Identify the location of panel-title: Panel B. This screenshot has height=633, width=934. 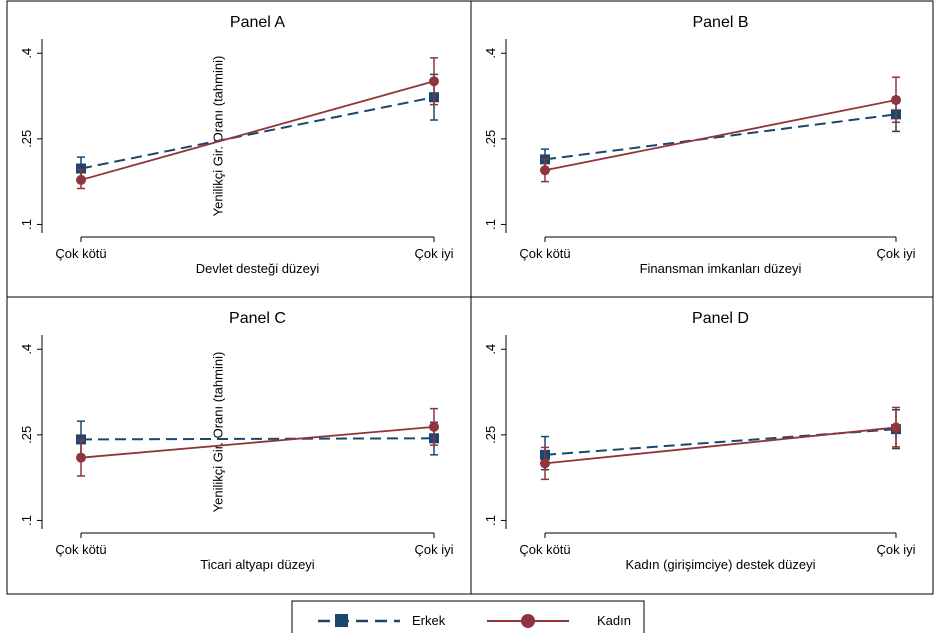
(720, 22).